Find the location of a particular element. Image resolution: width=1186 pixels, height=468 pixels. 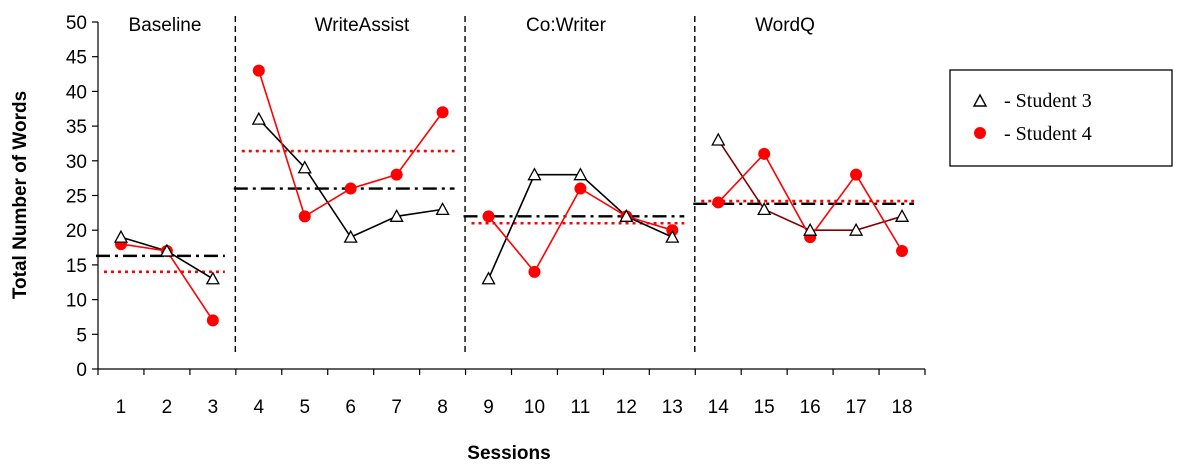

x-tick-label: 7 is located at coordinates (396, 407).